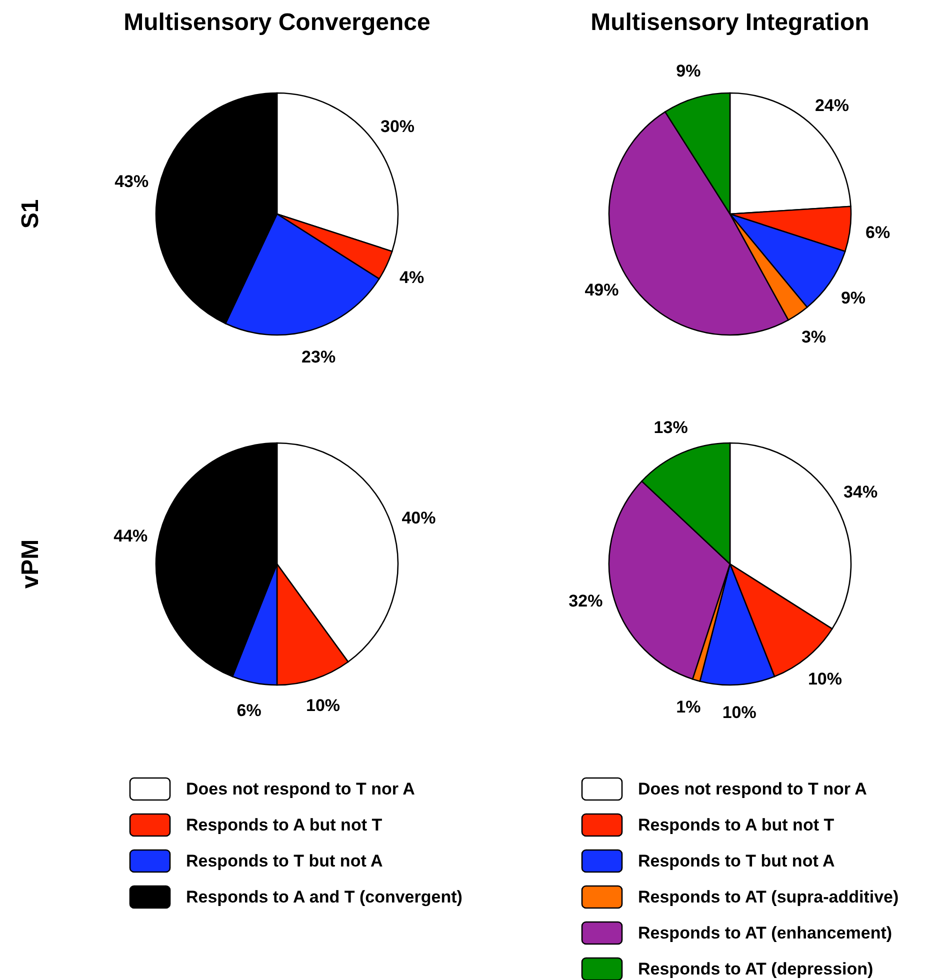 The height and width of the screenshot is (980, 946). I want to click on data-label: 44%, so click(131, 536).